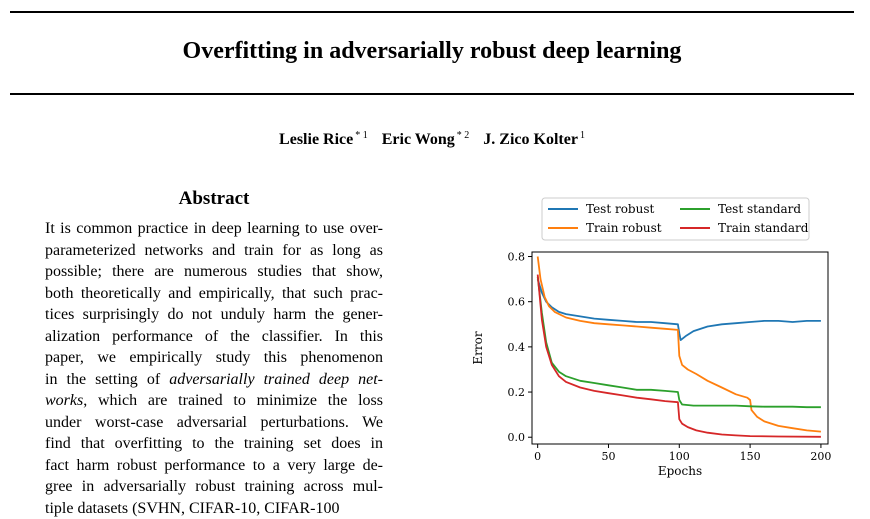 Image resolution: width=870 pixels, height=519 pixels. I want to click on series-line-train-robust, so click(679, 344).